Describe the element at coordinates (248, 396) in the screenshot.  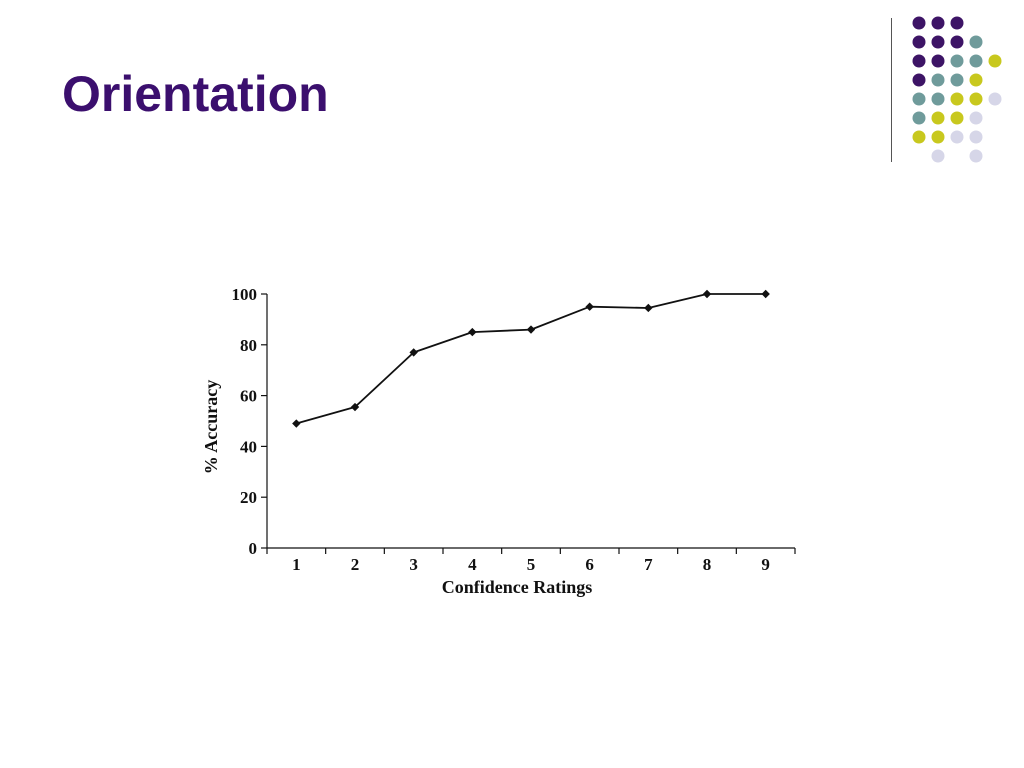
I see `y-tick-label: 60` at that location.